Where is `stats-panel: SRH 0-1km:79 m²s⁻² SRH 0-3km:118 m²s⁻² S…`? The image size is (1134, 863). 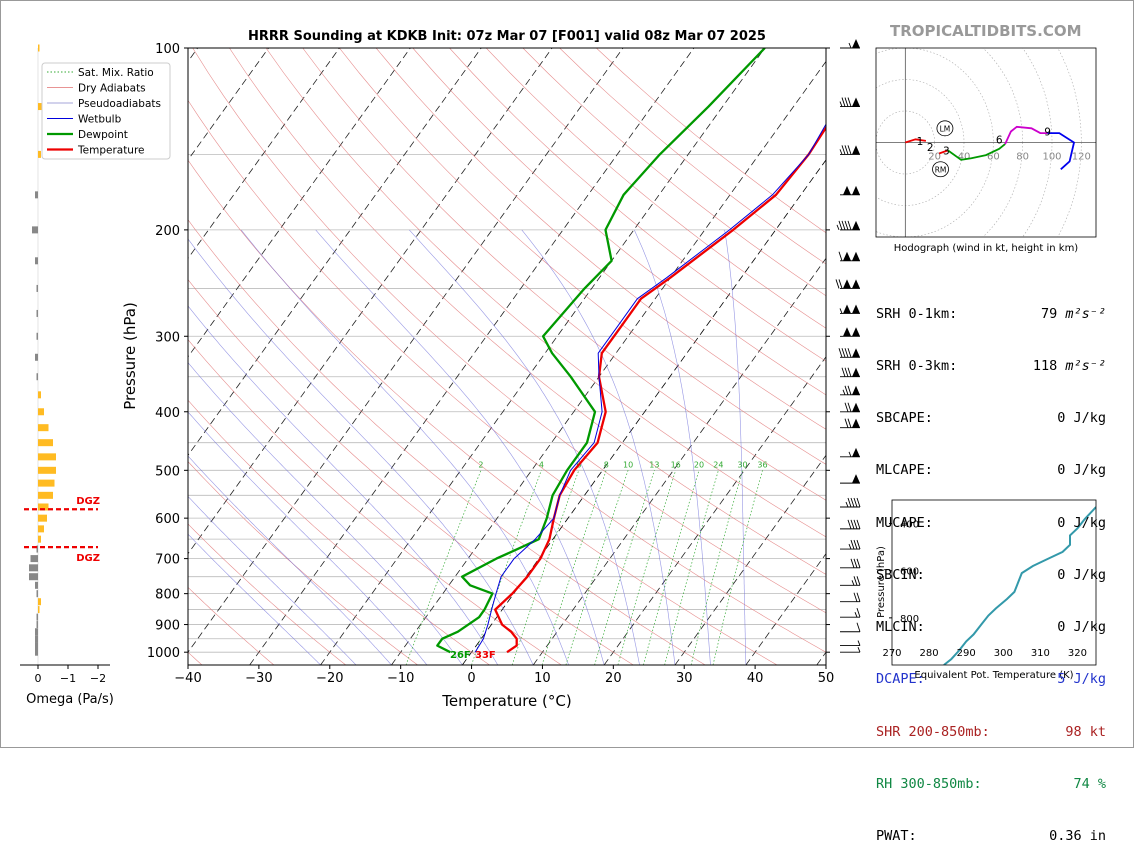
stats-panel: SRH 0-1km:79 m²s⁻² SRH 0-3km:118 m²s⁻² S… is located at coordinates (991, 567).